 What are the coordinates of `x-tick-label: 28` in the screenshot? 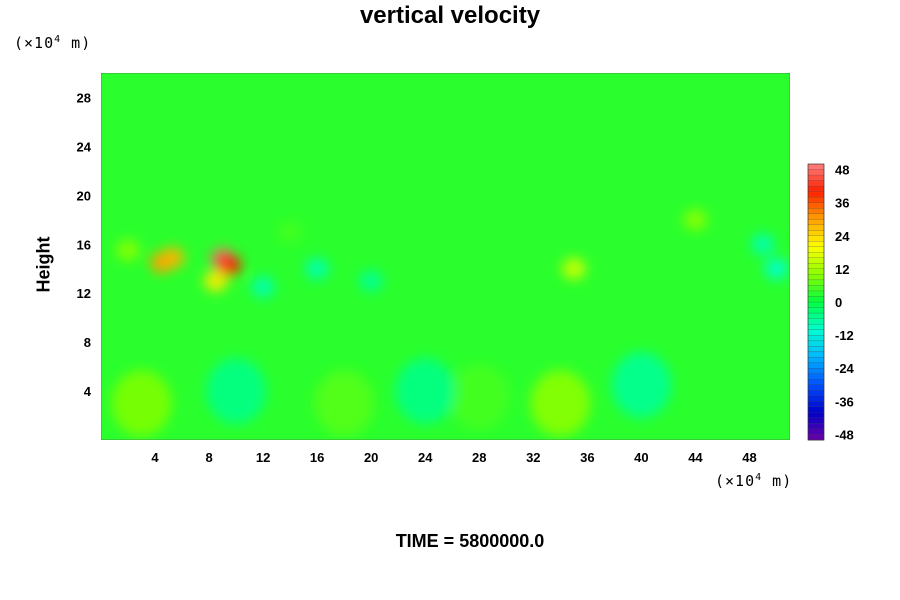 It's located at (479, 457).